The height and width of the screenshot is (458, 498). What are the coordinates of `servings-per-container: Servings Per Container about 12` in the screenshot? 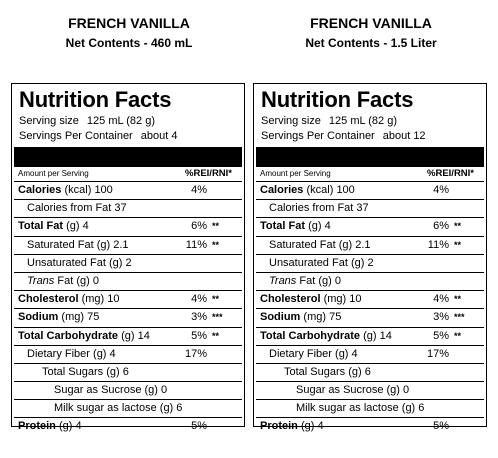 It's located at (370, 136).